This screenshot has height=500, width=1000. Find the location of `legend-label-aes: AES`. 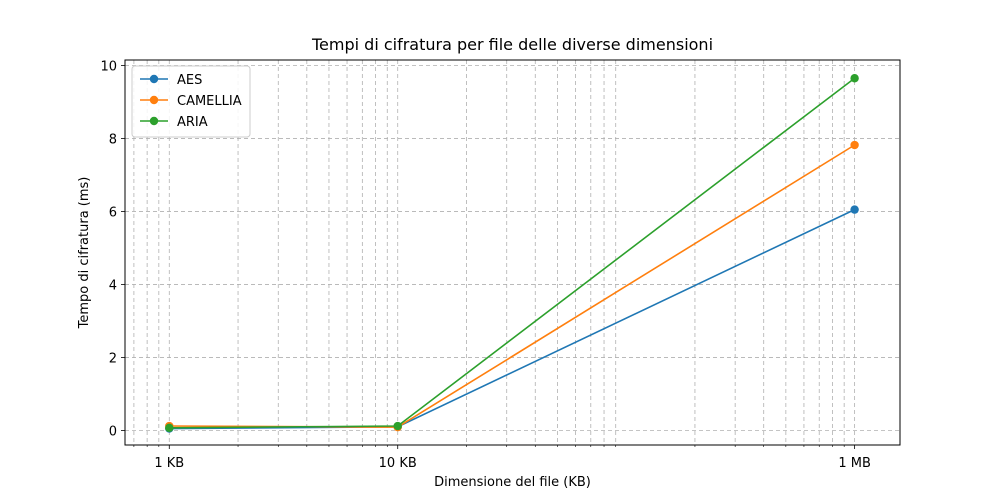

legend-label-aes: AES is located at coordinates (189, 80).